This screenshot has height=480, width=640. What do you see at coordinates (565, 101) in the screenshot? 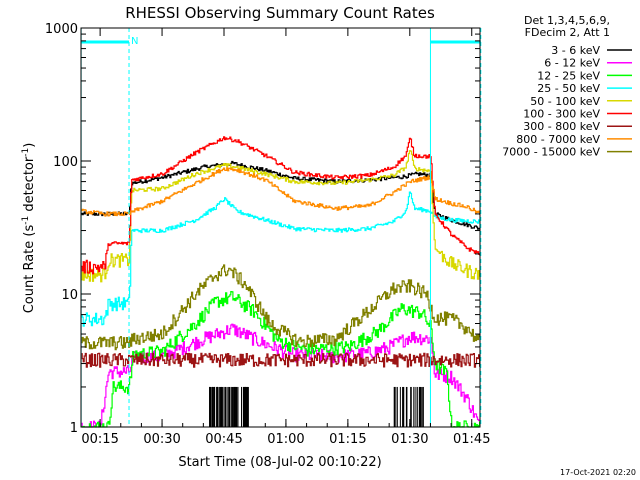
I see `legend-label: 50 - 100 keV` at bounding box center [565, 101].